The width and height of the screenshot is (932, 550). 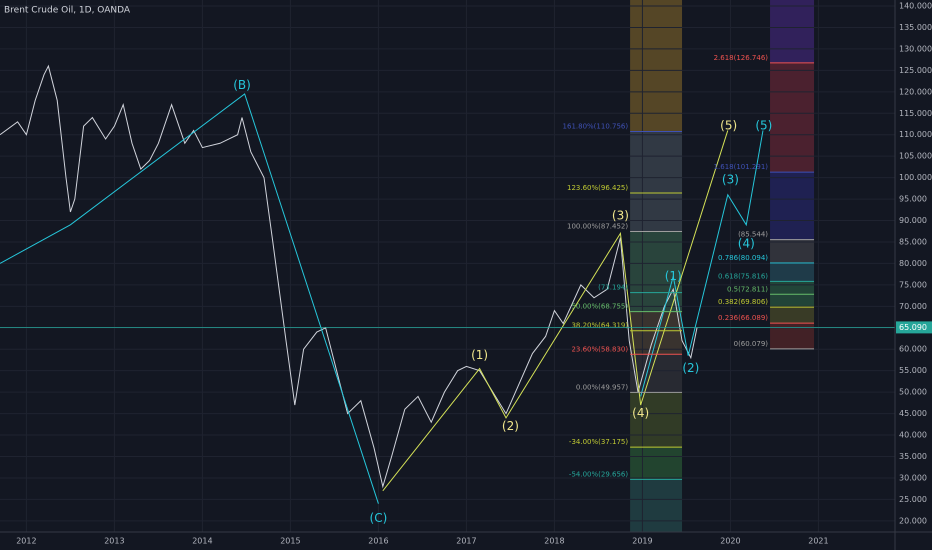 What do you see at coordinates (67, 11) in the screenshot?
I see `chart-title: Brent Crude Oil, 1D, OANDA` at bounding box center [67, 11].